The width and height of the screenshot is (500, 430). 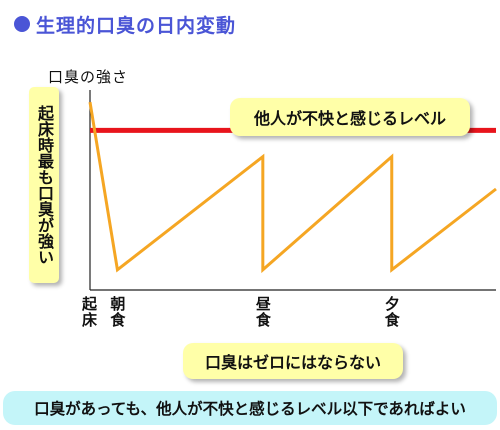 I want to click on summary-banner: 口臭があっても、他人が不快と感じるレベル以下であればよい, so click(x=250, y=408).